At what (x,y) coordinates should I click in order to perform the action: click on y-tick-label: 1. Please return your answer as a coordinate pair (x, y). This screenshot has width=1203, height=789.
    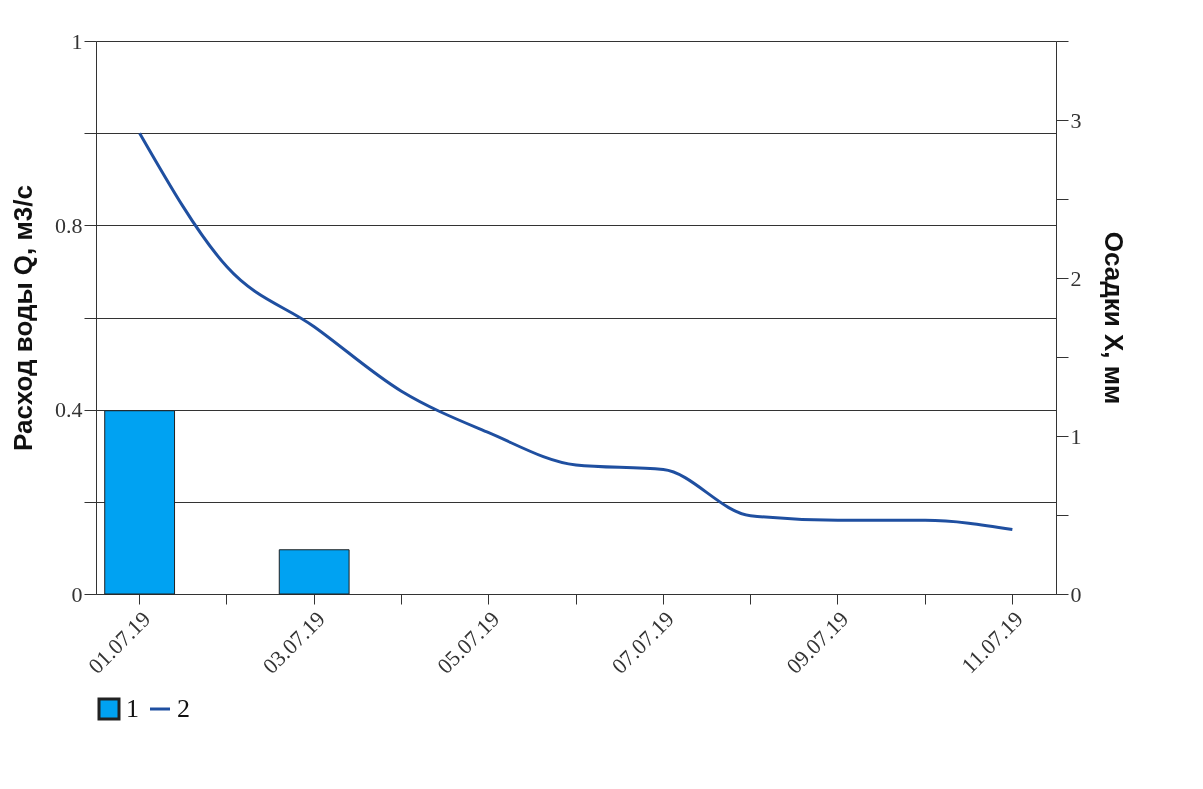
    Looking at the image, I should click on (77, 41).